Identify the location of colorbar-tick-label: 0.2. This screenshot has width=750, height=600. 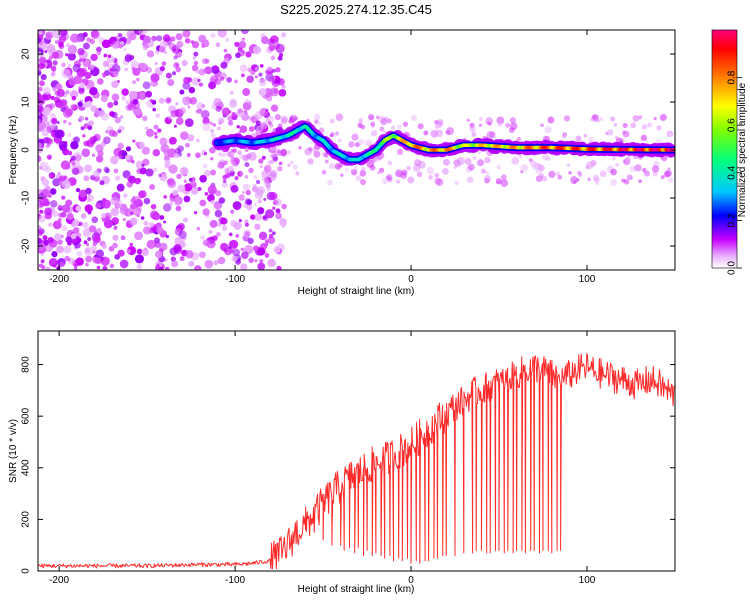
(732, 220).